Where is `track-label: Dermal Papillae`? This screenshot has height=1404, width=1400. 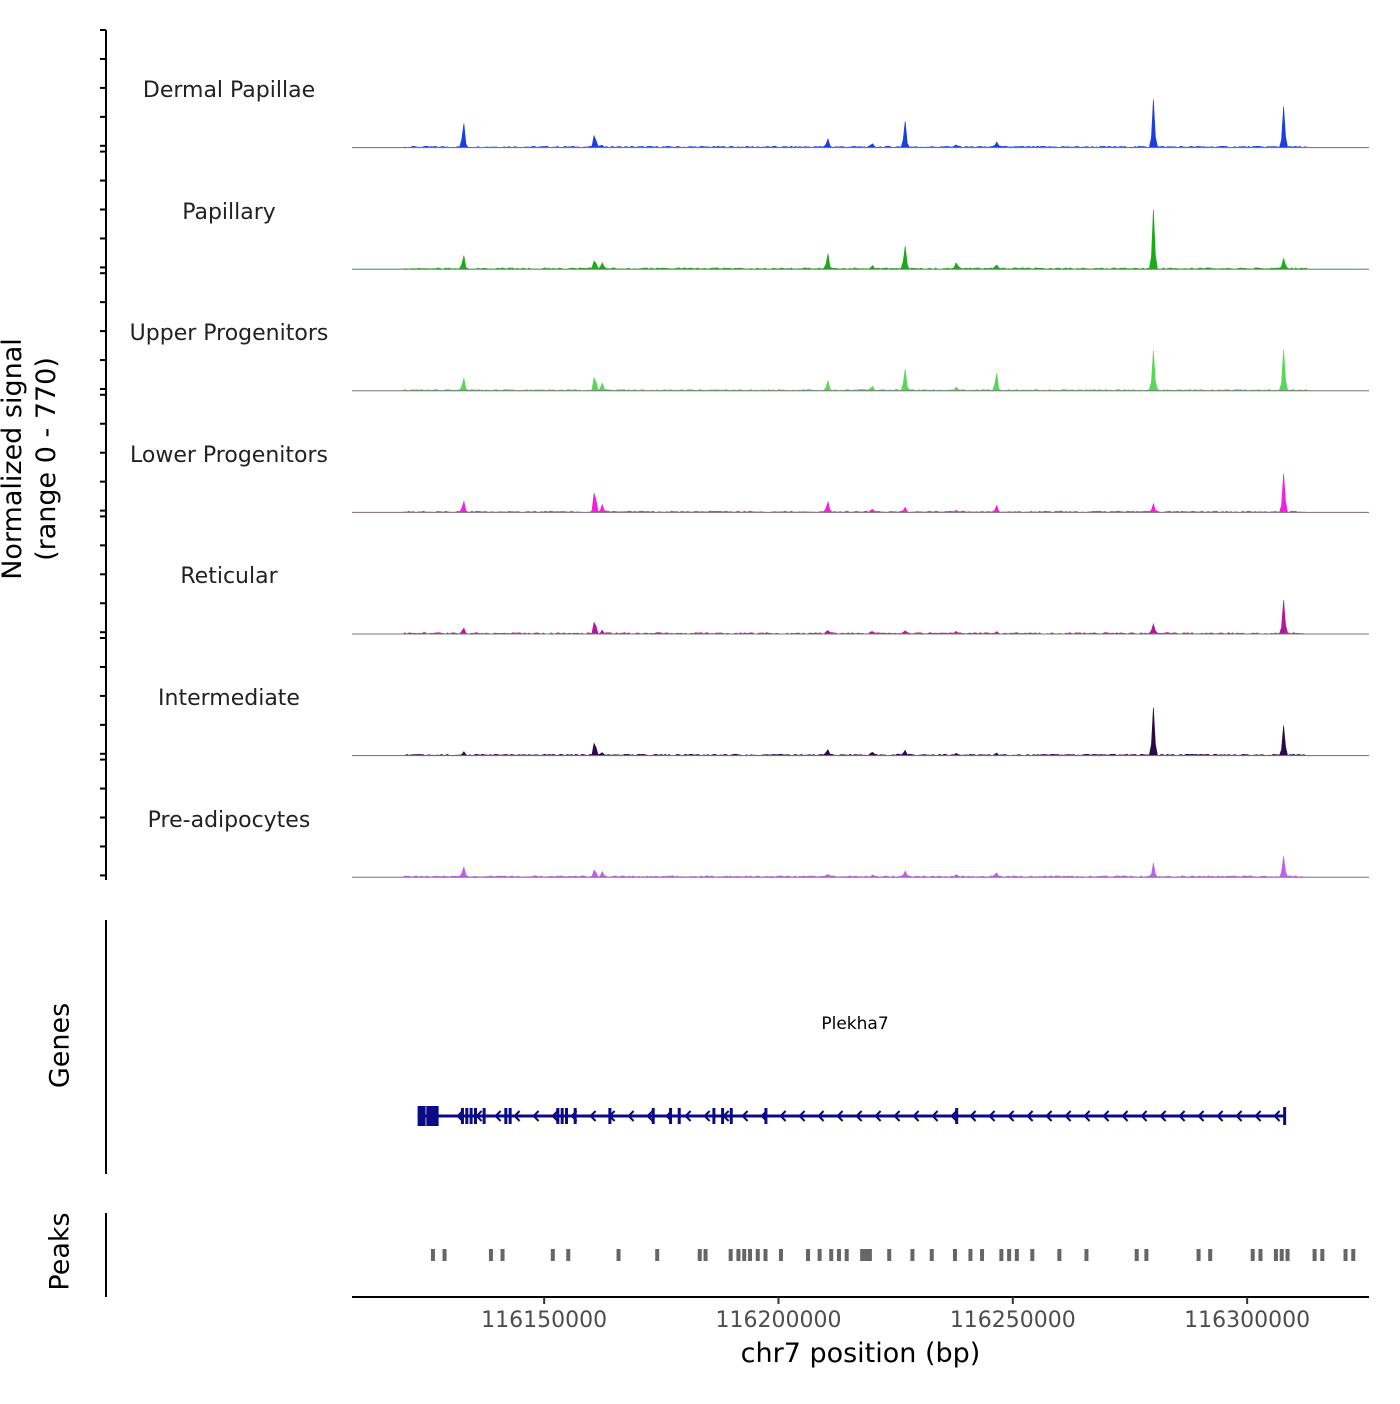
track-label: Dermal Papillae is located at coordinates (229, 90).